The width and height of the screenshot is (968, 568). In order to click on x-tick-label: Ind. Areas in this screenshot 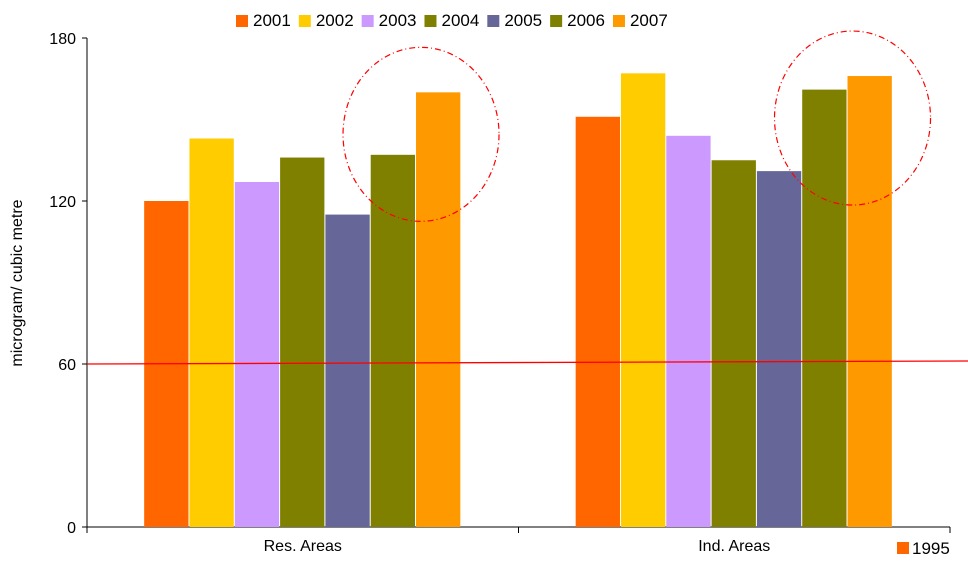, I will do `click(734, 546)`.